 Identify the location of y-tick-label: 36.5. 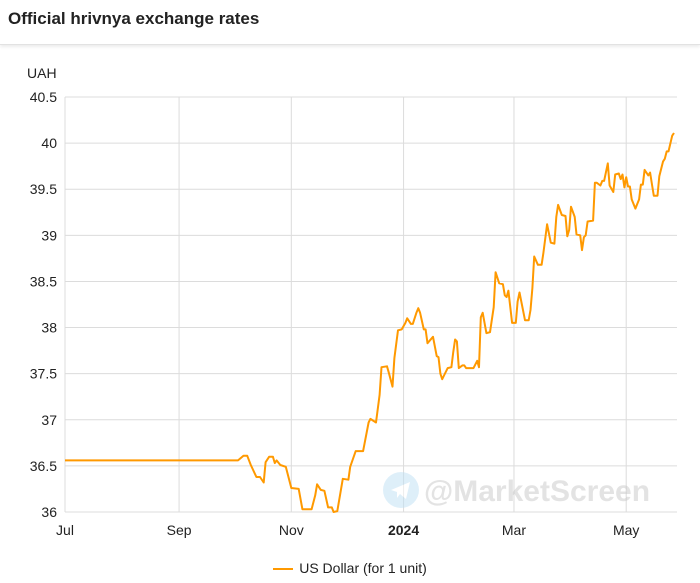
(43, 466).